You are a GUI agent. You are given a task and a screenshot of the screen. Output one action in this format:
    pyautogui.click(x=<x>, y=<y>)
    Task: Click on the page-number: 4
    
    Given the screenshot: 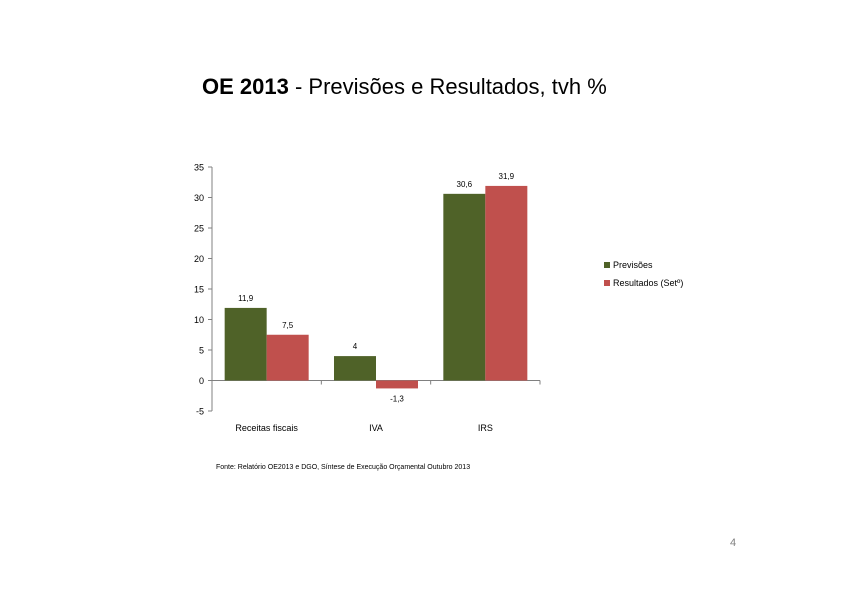 What is the action you would take?
    pyautogui.click(x=733, y=543)
    